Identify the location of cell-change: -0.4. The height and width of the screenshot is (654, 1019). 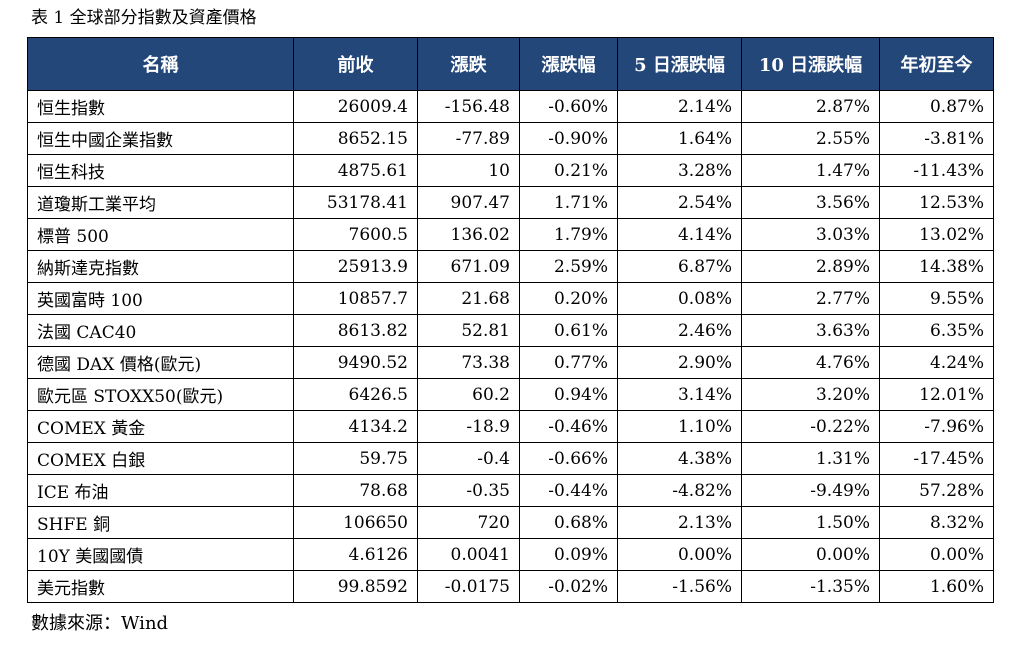
(468, 458).